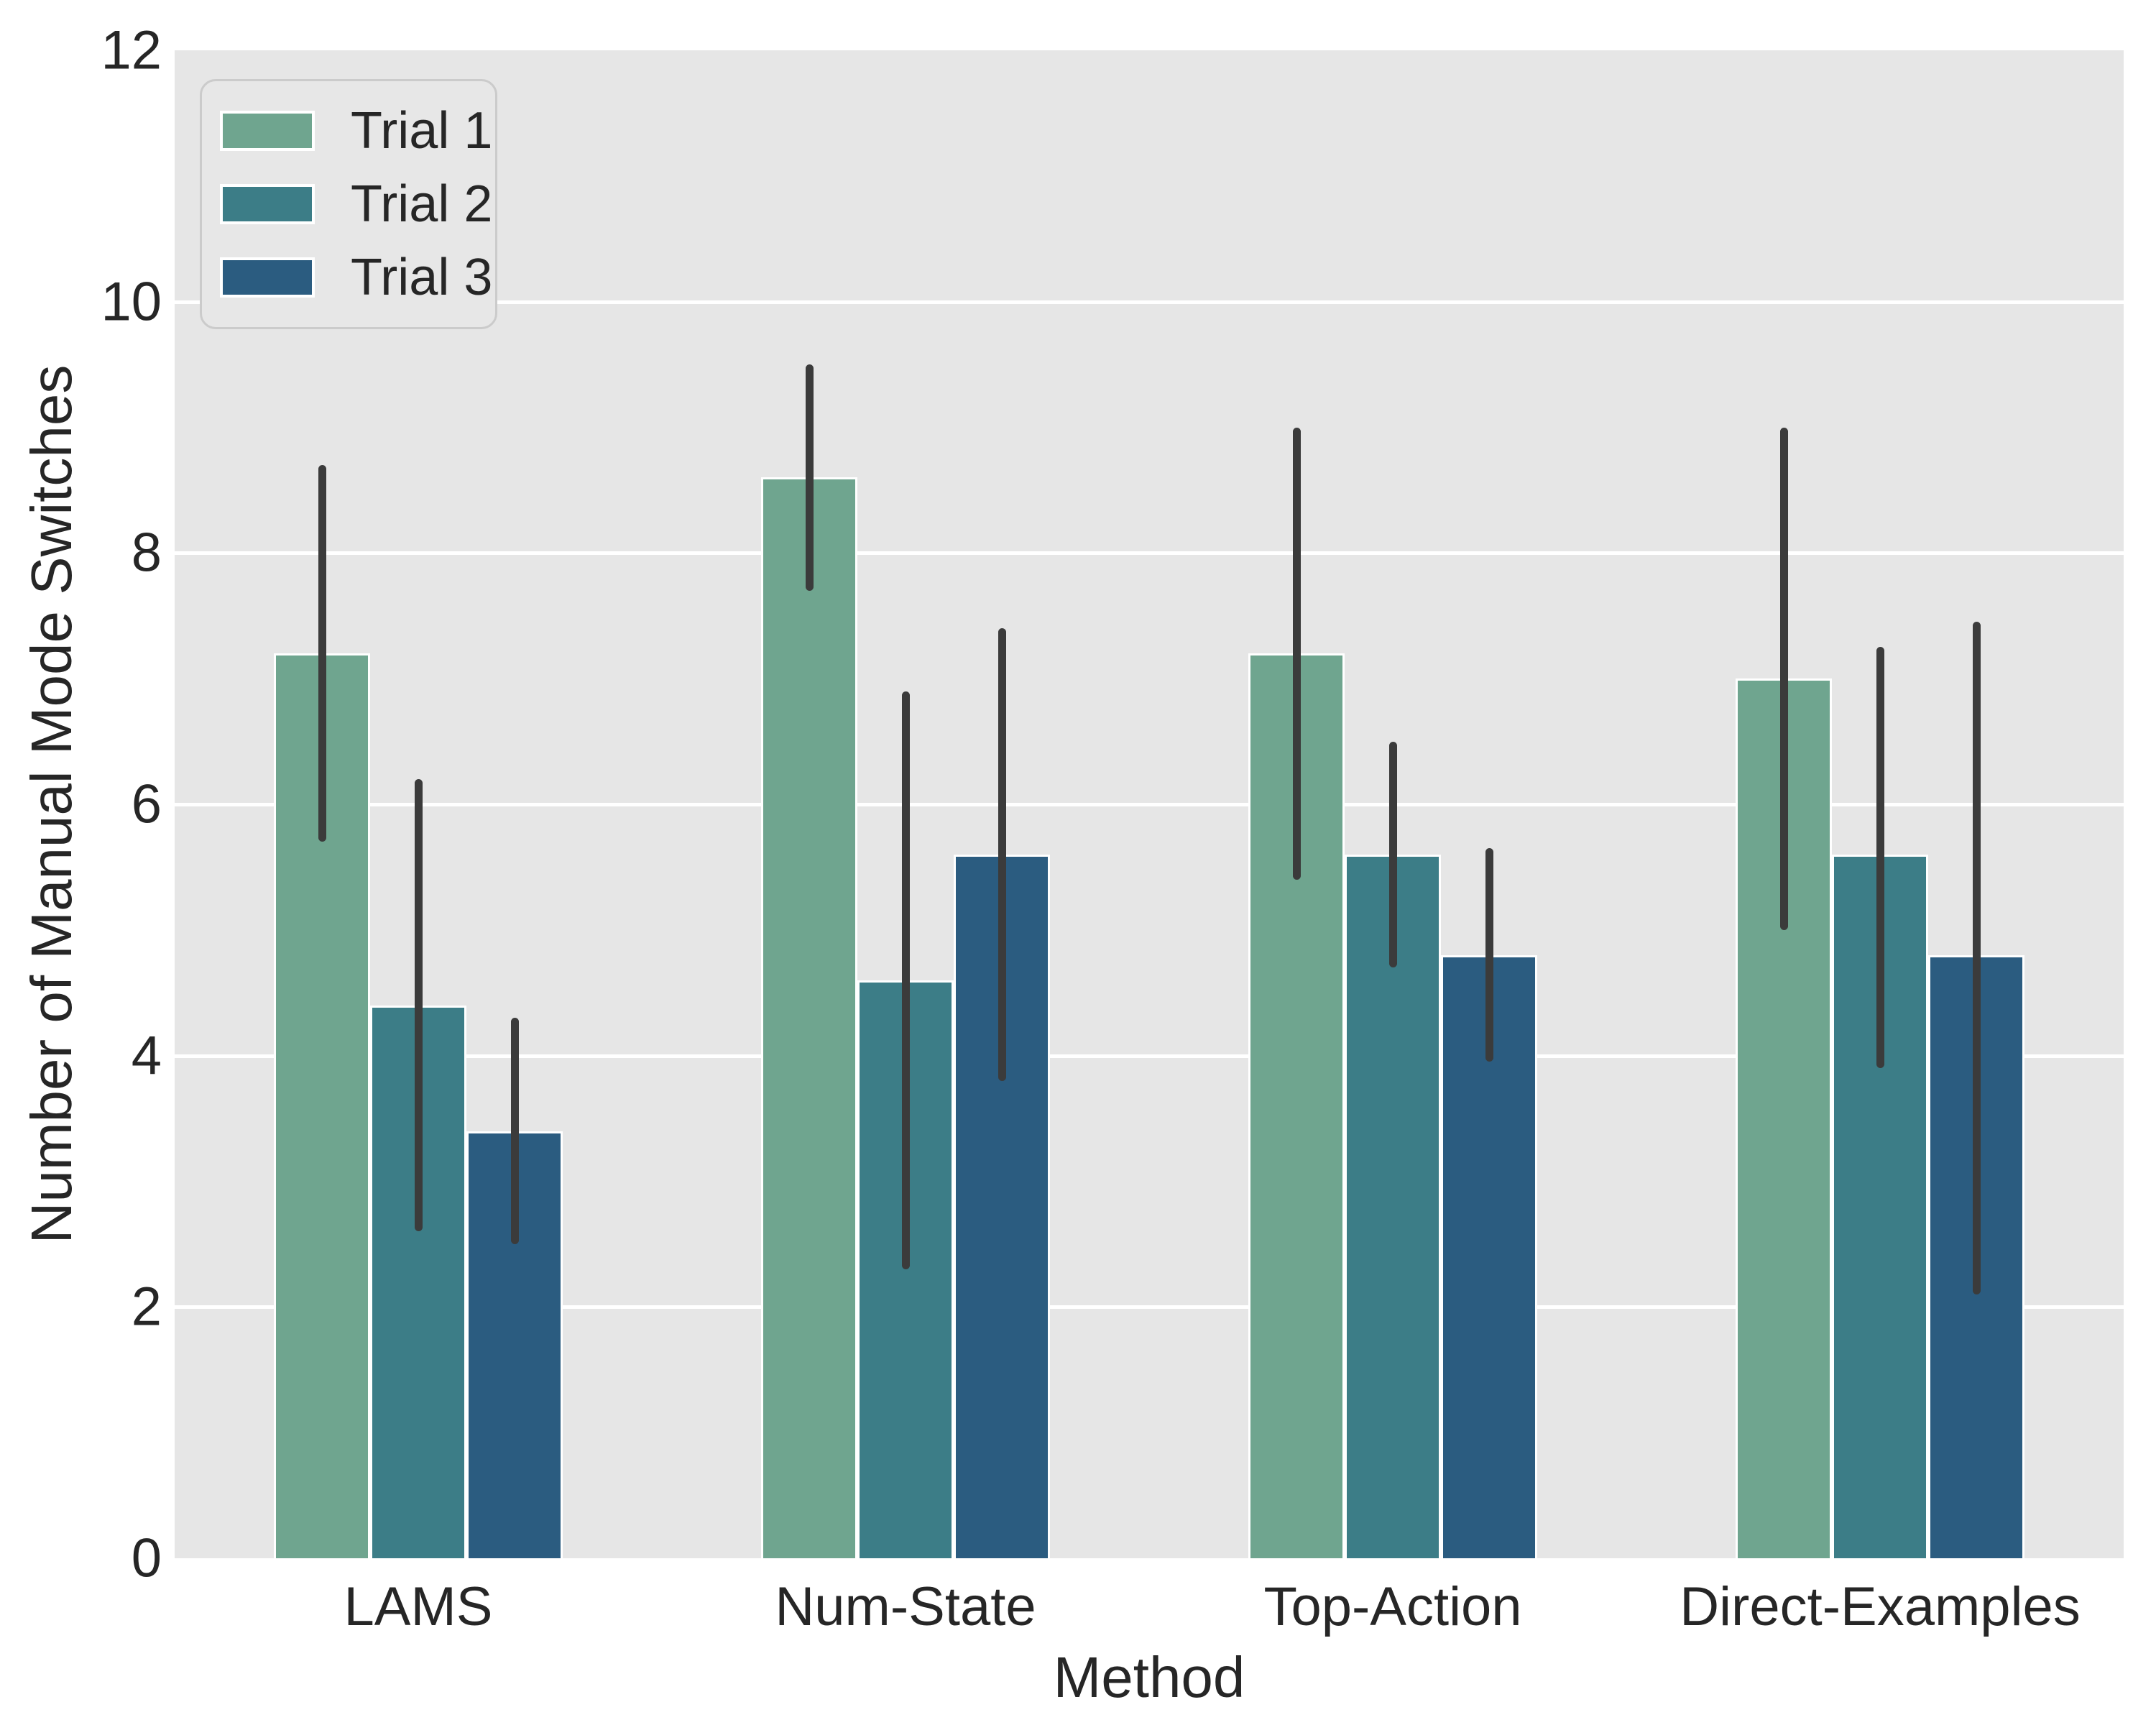 The image size is (2156, 1725). I want to click on y-tick-label-6: 6, so click(147, 804).